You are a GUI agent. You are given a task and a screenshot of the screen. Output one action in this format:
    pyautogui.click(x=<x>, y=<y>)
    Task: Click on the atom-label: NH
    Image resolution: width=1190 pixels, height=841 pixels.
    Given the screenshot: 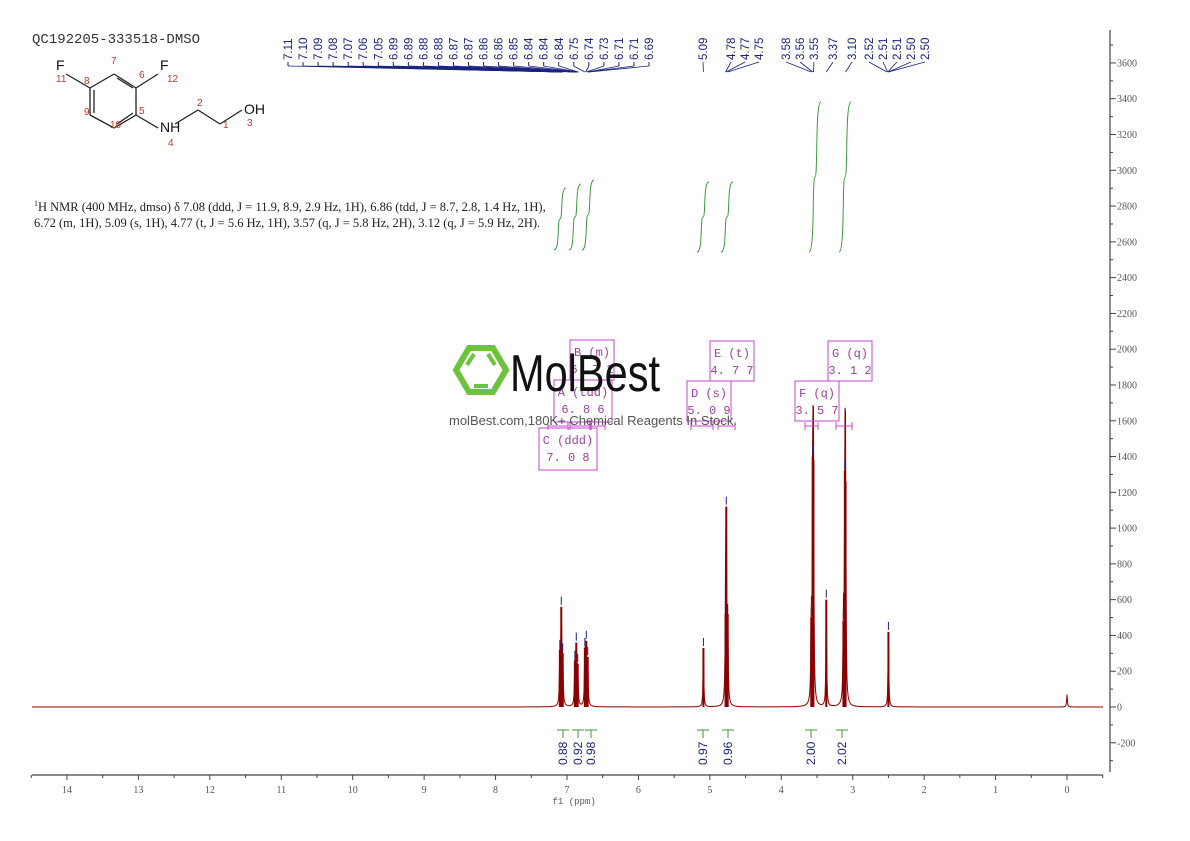 What is the action you would take?
    pyautogui.click(x=170, y=127)
    